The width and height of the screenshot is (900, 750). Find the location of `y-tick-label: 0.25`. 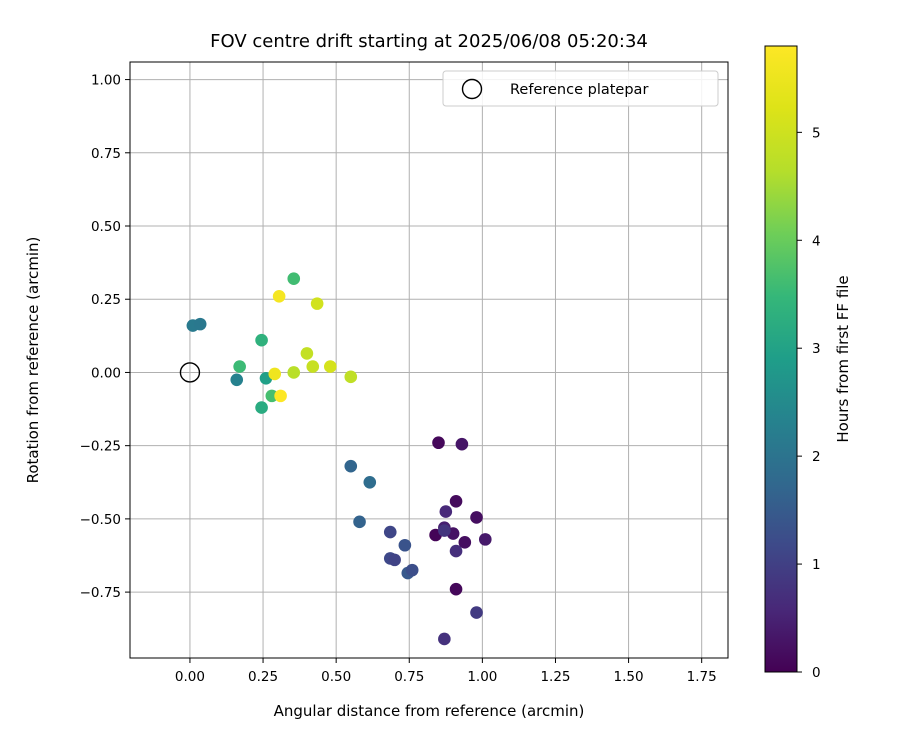

y-tick-label: 0.25 is located at coordinates (106, 300).